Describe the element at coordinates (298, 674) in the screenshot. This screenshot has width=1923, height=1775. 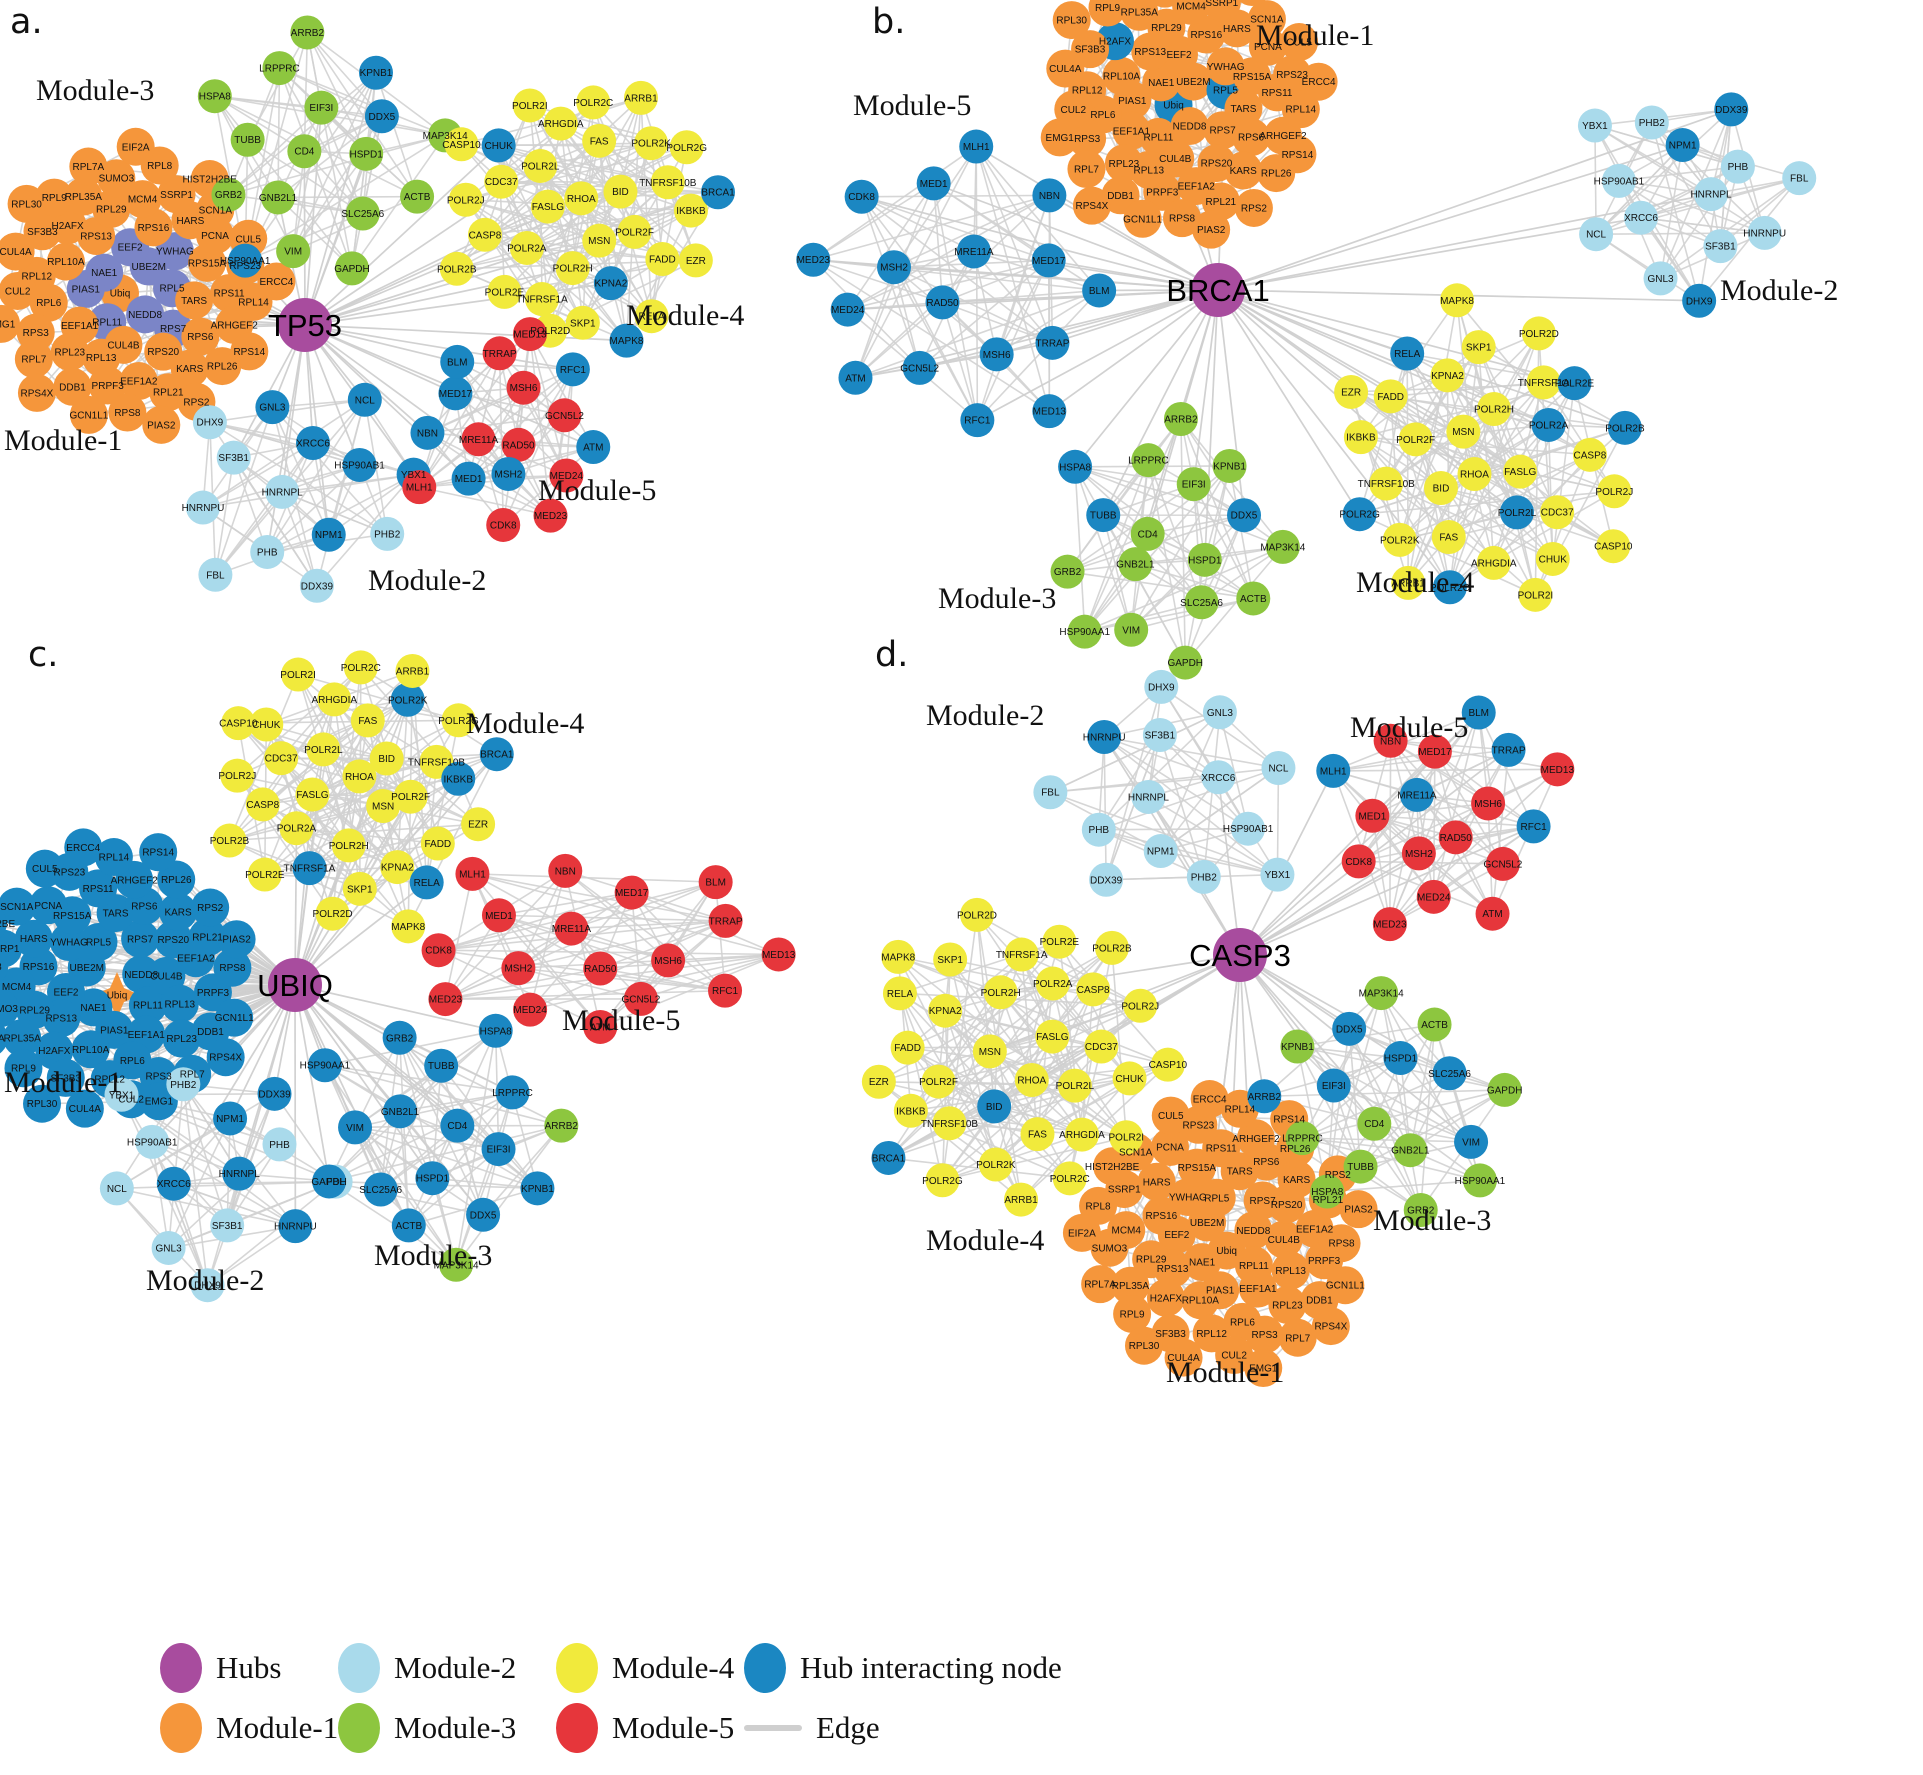
I see `node-POLR2I` at that location.